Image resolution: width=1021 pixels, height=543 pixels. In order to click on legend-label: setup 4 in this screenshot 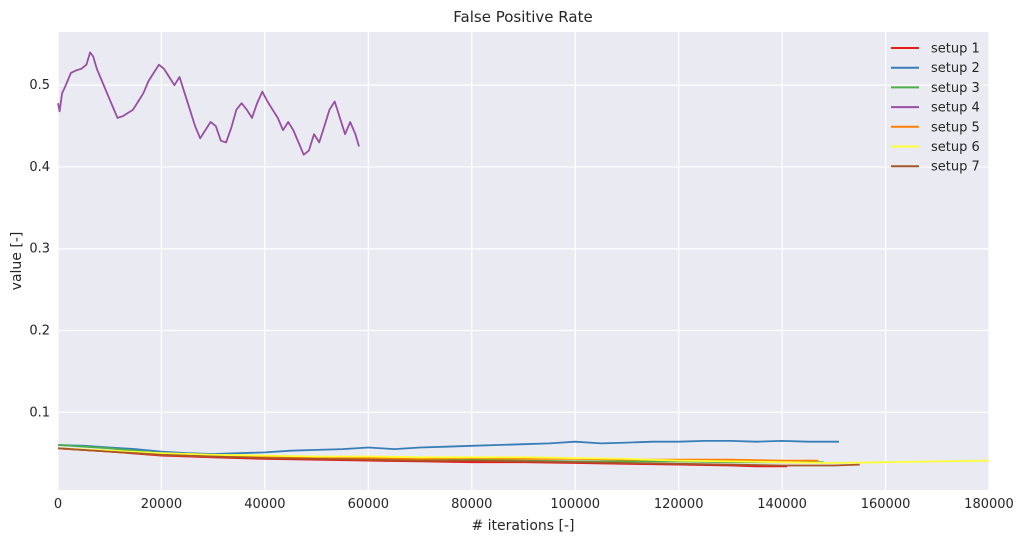, I will do `click(955, 108)`.